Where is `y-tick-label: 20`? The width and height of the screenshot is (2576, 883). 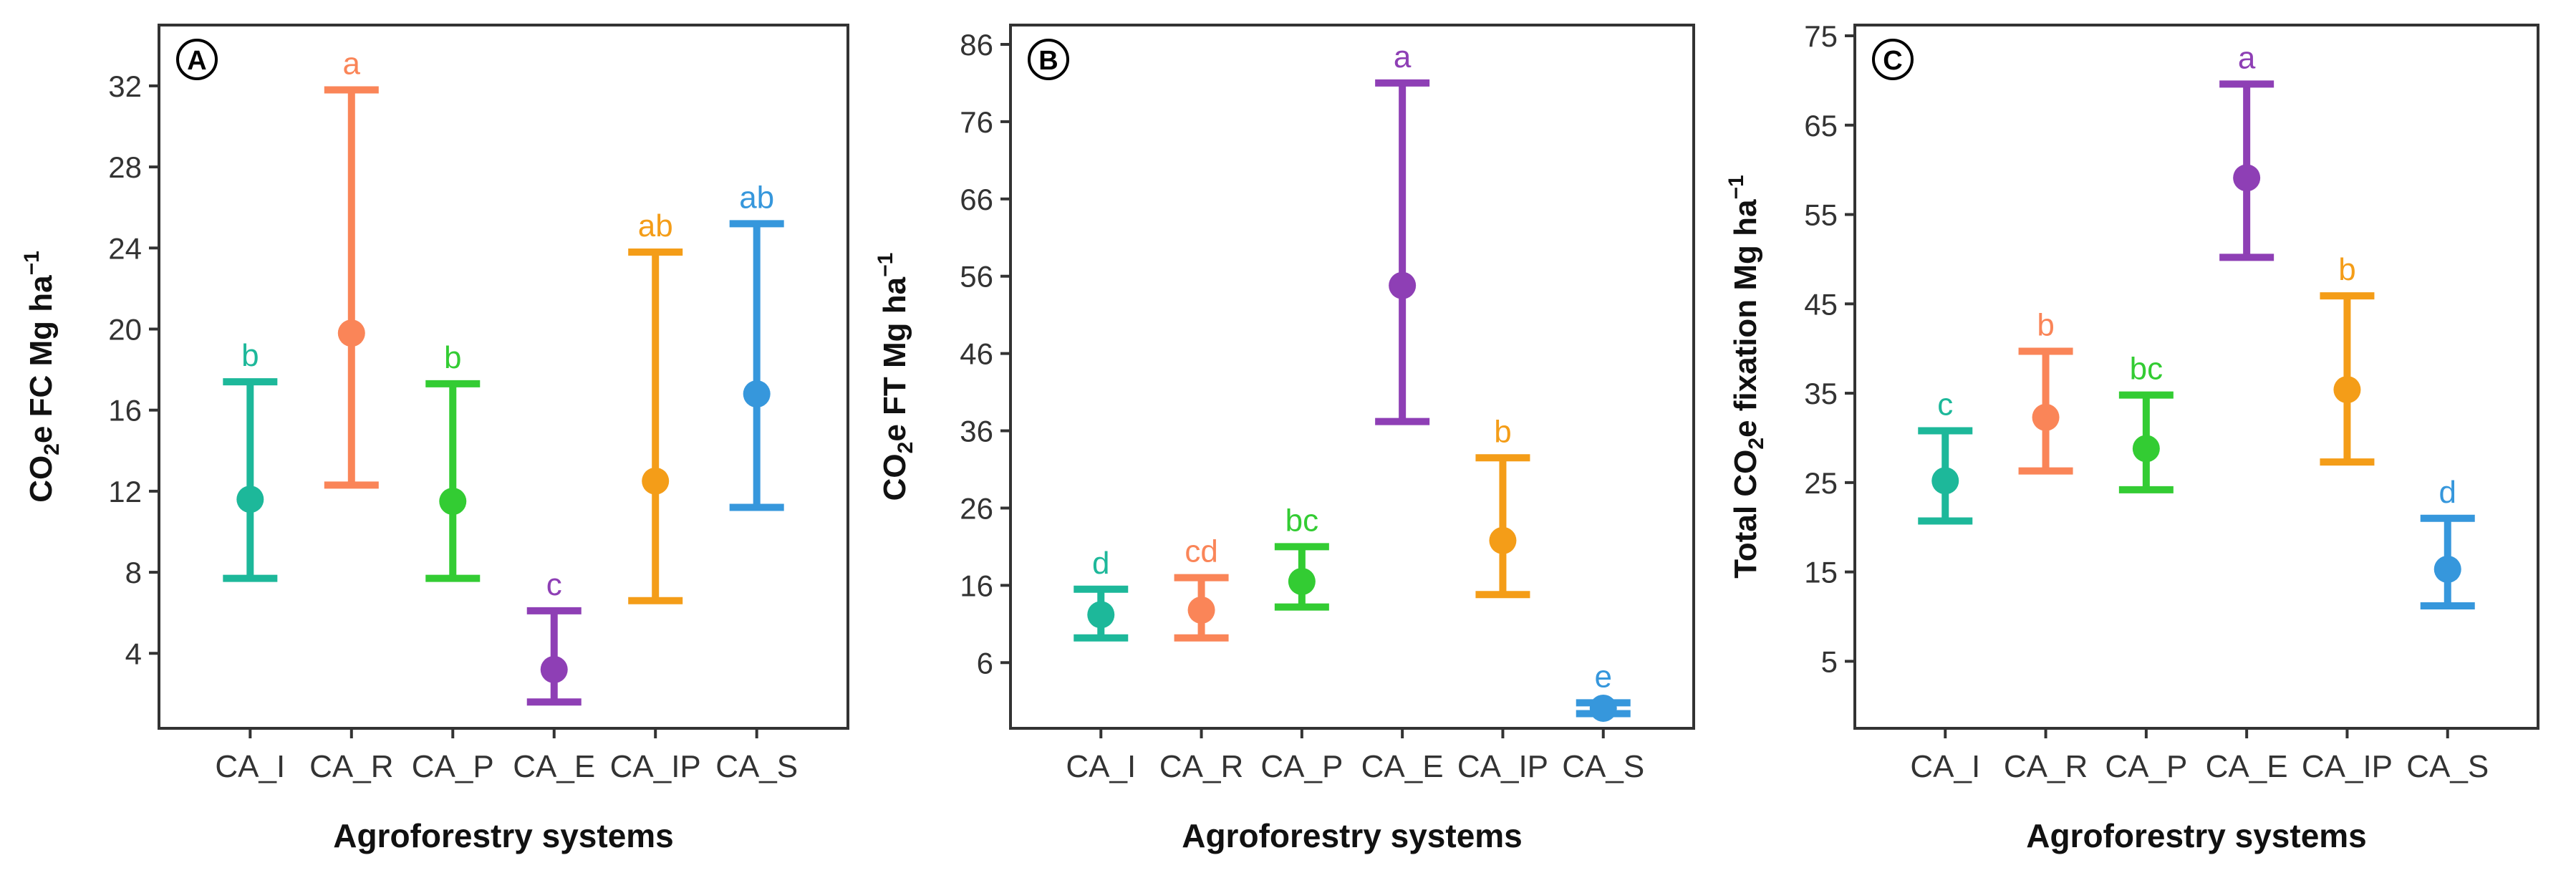 y-tick-label: 20 is located at coordinates (125, 329).